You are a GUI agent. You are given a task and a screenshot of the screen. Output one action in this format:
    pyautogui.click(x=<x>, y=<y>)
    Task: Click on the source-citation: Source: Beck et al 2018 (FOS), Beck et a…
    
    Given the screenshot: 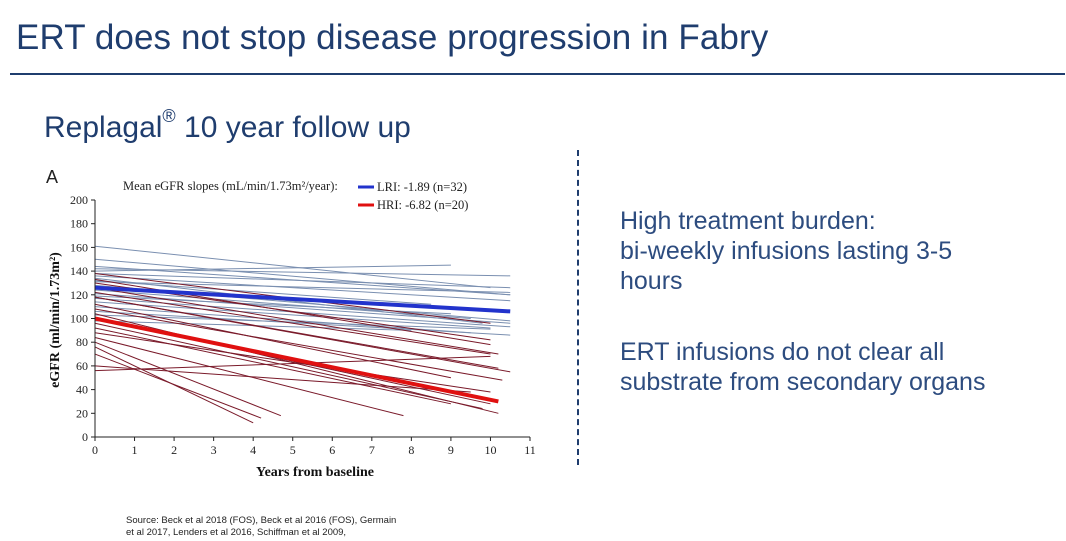 What is the action you would take?
    pyautogui.click(x=306, y=527)
    